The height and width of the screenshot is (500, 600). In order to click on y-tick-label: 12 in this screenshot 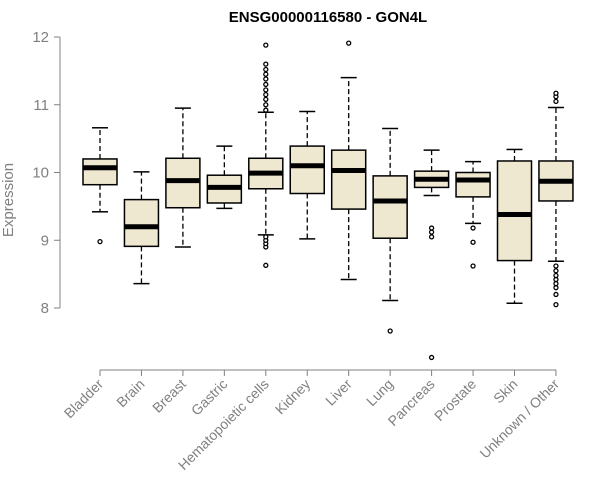, I will do `click(40, 37)`.